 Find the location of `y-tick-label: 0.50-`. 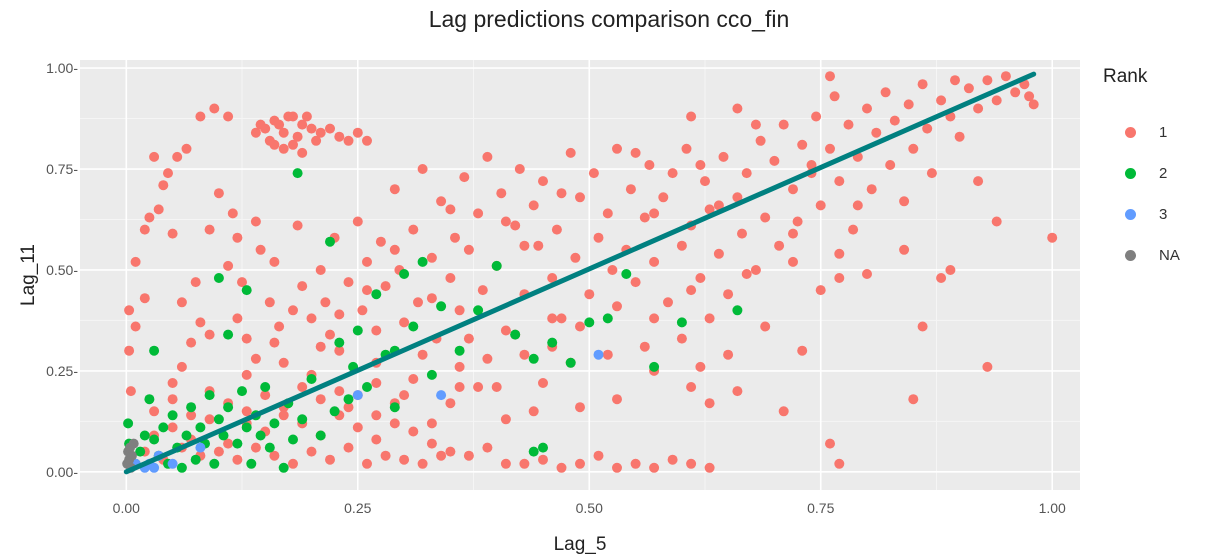

y-tick-label: 0.50- is located at coordinates (62, 270).